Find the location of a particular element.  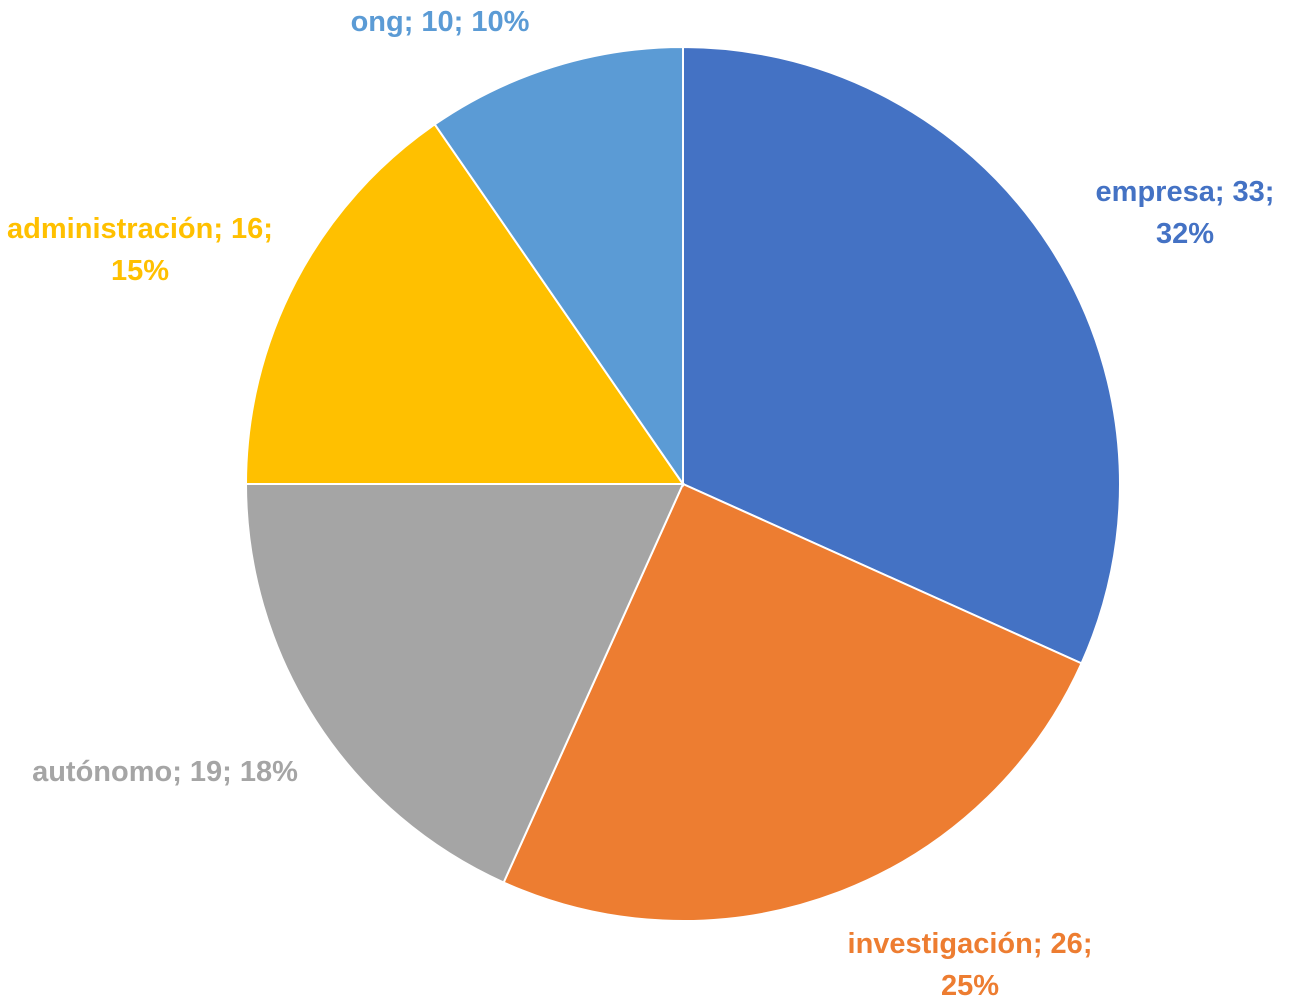

data-label: investigación; 26; 25% is located at coordinates (970, 965).